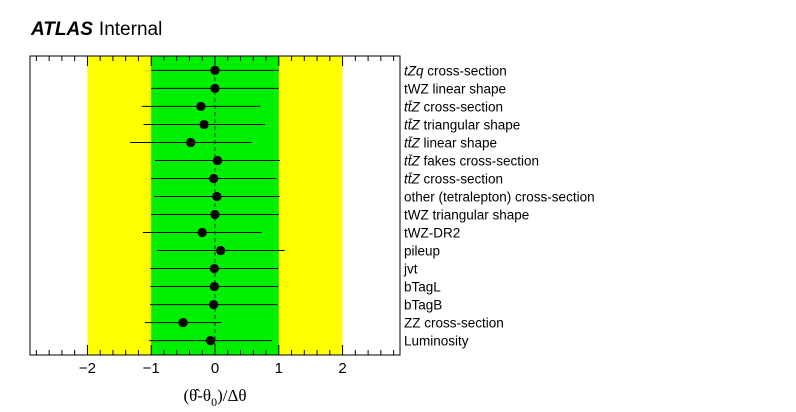 The width and height of the screenshot is (796, 412). Describe the element at coordinates (471, 160) in the screenshot. I see `parameter-label: tt̄Z fakes cross-section` at that location.